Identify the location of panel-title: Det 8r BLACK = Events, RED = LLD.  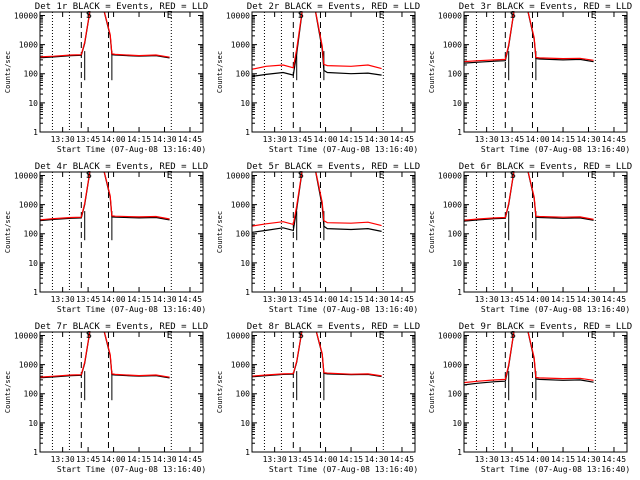
(333, 327).